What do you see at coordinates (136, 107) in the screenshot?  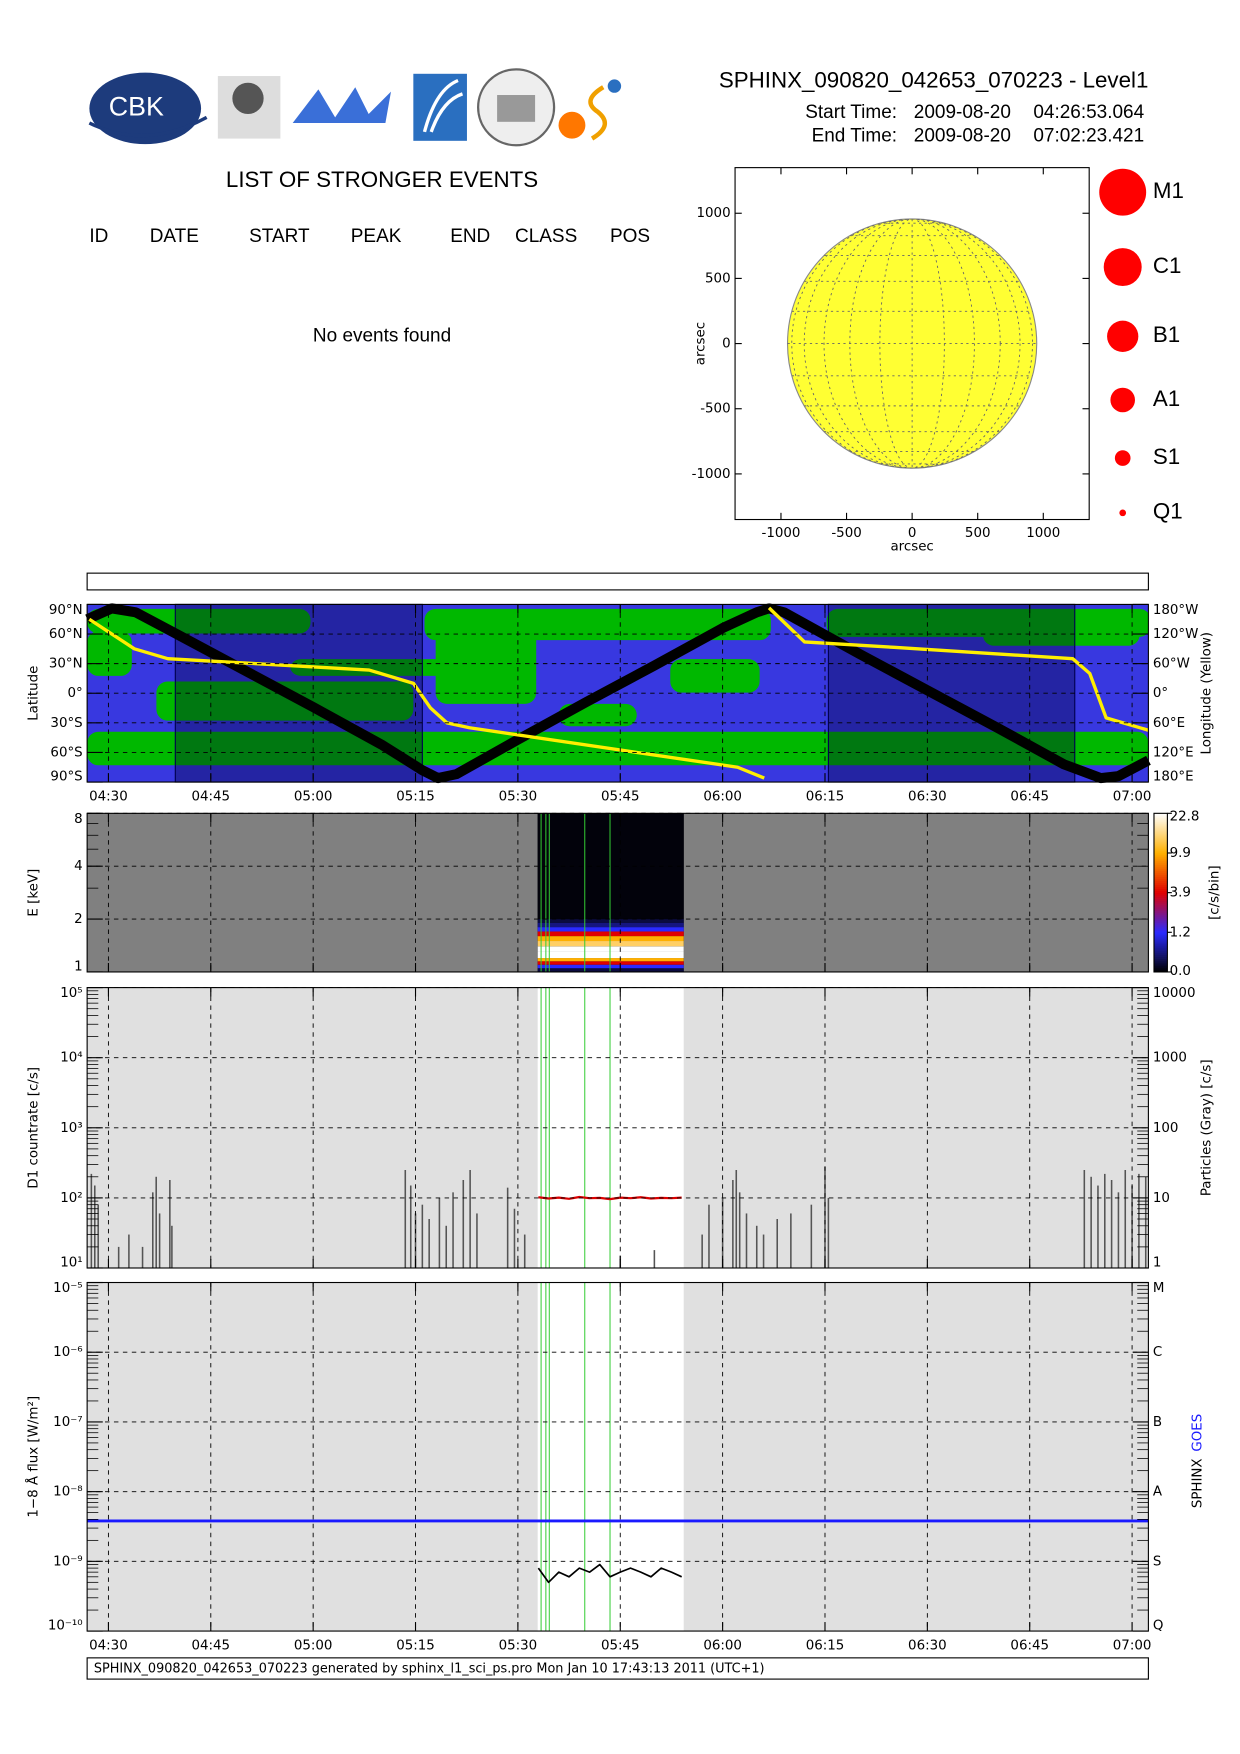 I see `logo-text: CBK` at bounding box center [136, 107].